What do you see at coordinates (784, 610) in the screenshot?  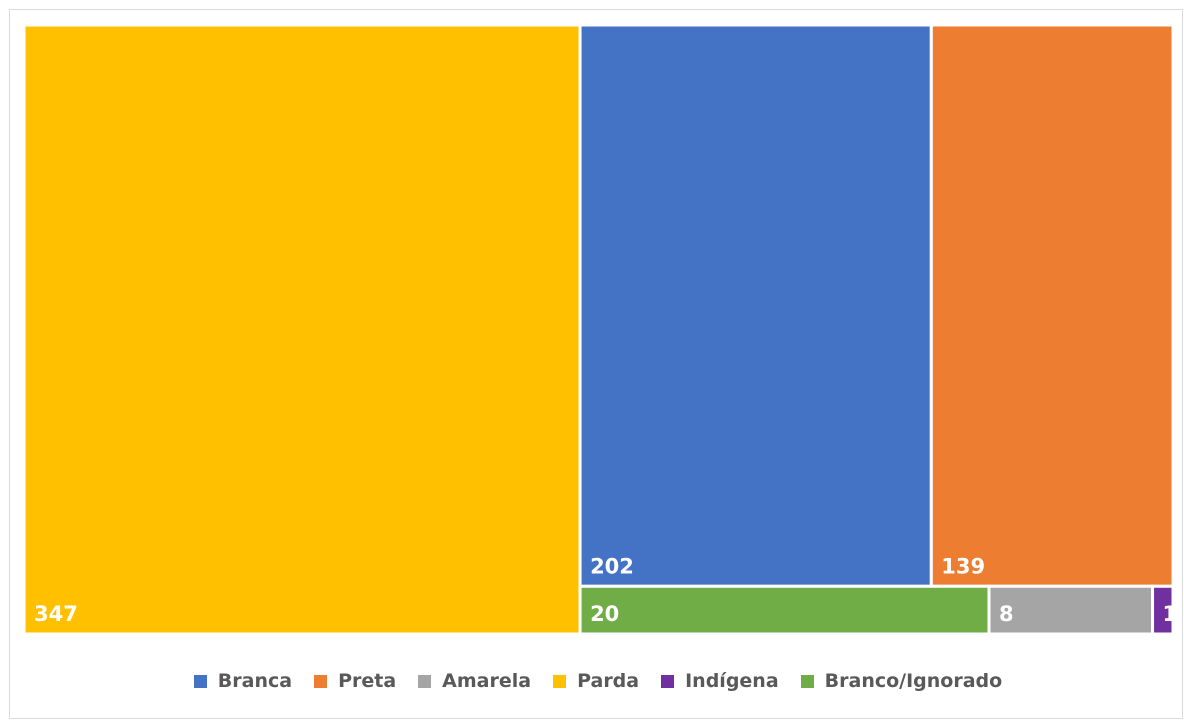 I see `treemap-cell-branco-ignorado` at bounding box center [784, 610].